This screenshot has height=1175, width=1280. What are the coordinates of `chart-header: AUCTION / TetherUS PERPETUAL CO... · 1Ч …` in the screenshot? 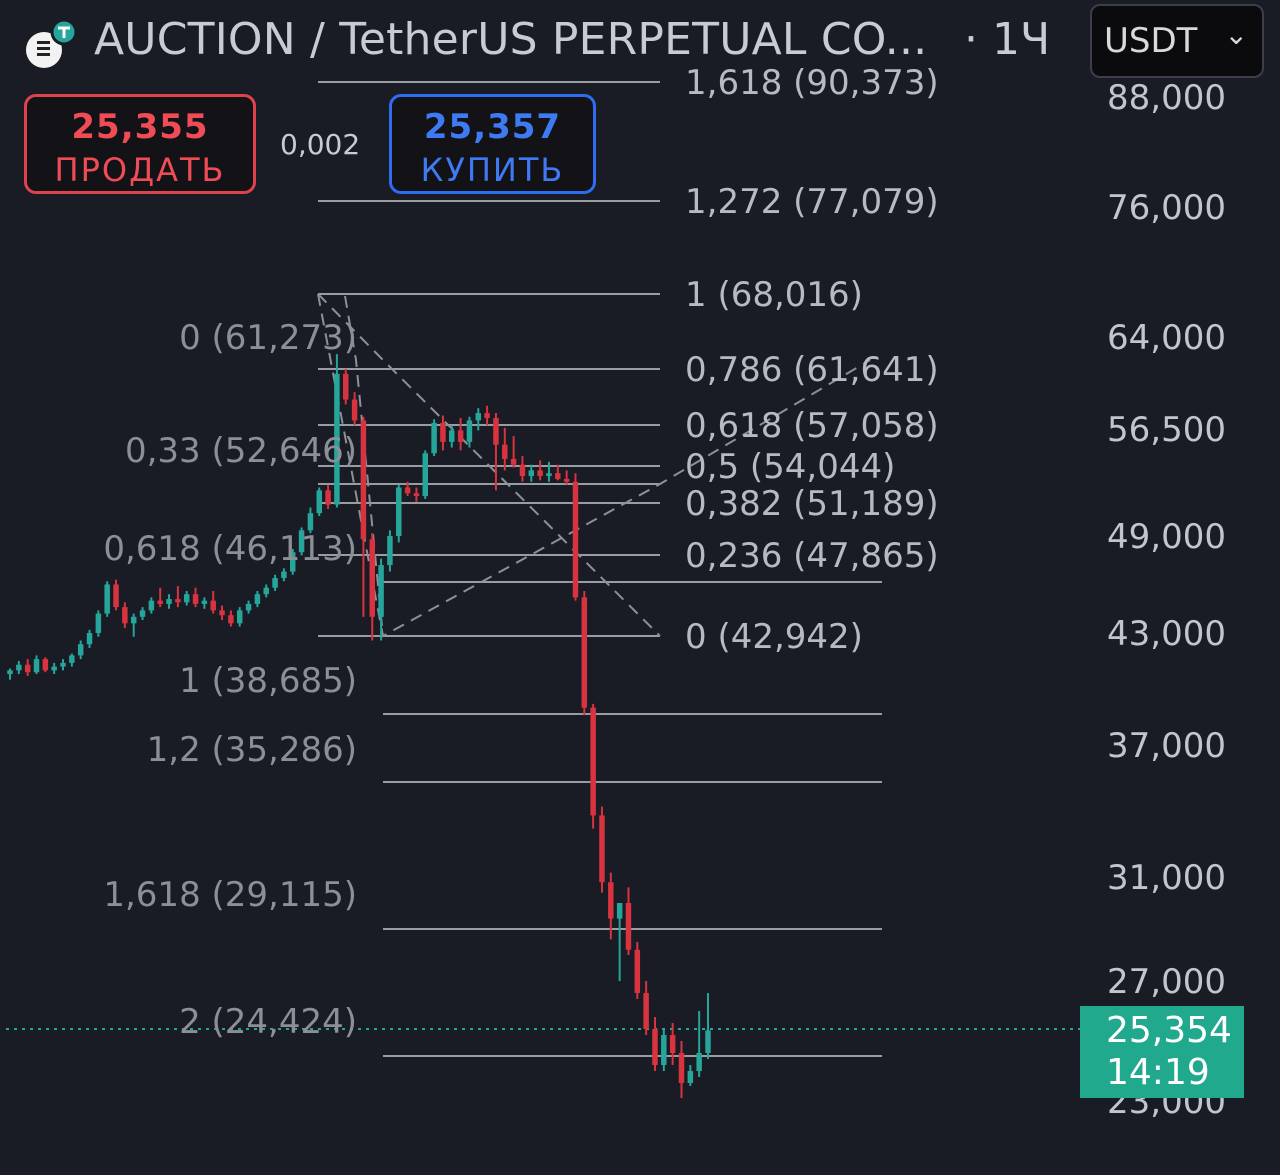 It's located at (640, 45).